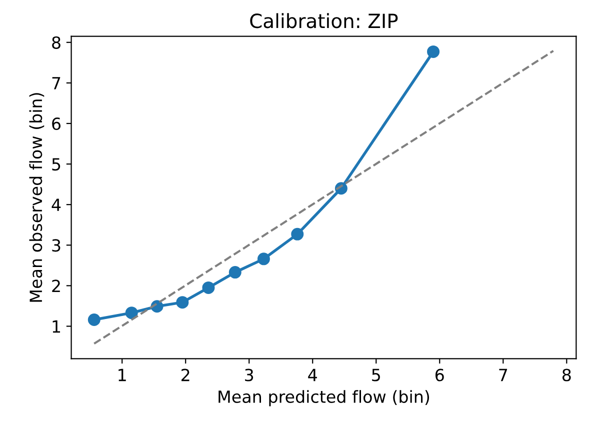 This screenshot has width=594, height=427. I want to click on chart-title: Calibration: ZIP, so click(324, 20).